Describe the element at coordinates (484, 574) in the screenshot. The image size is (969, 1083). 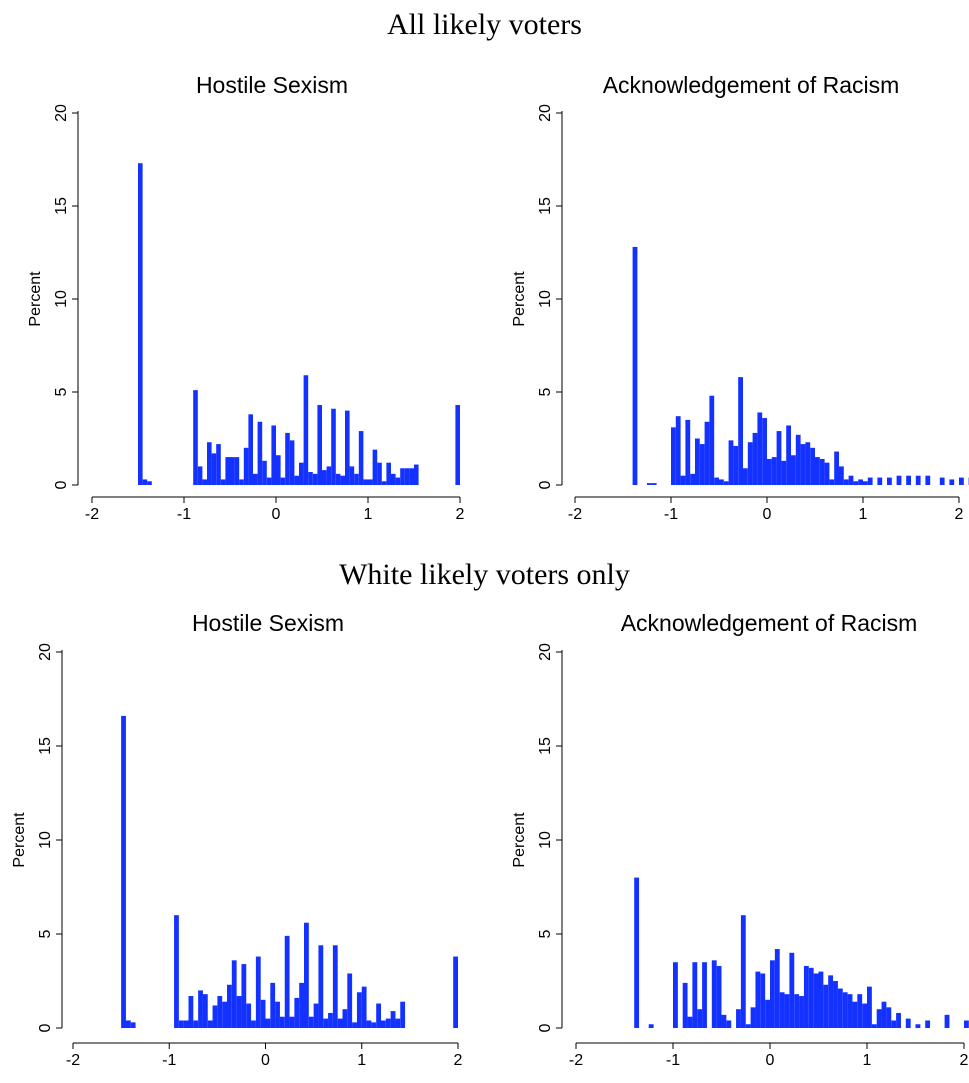
I see `section-title-white-voters: White likely voters only` at that location.